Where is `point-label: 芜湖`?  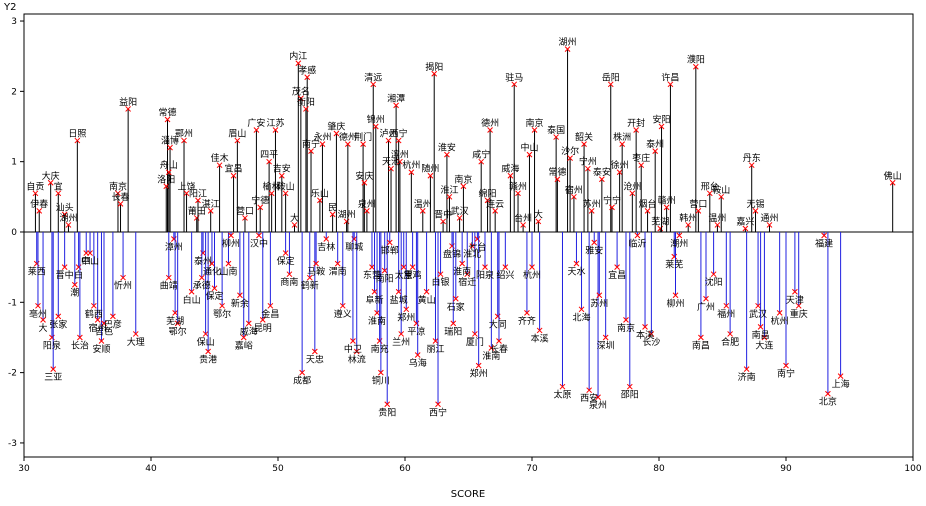 point-label: 芜湖 is located at coordinates (175, 321).